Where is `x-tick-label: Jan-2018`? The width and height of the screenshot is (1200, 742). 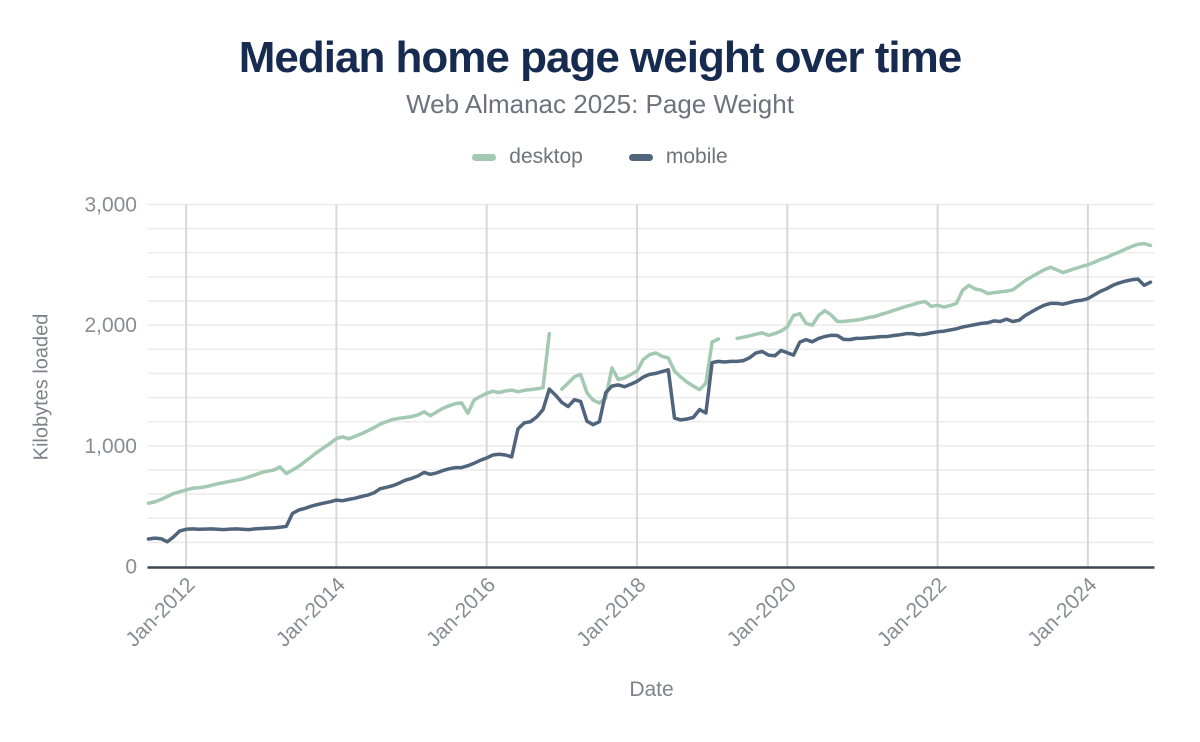
x-tick-label: Jan-2018 is located at coordinates (611, 612).